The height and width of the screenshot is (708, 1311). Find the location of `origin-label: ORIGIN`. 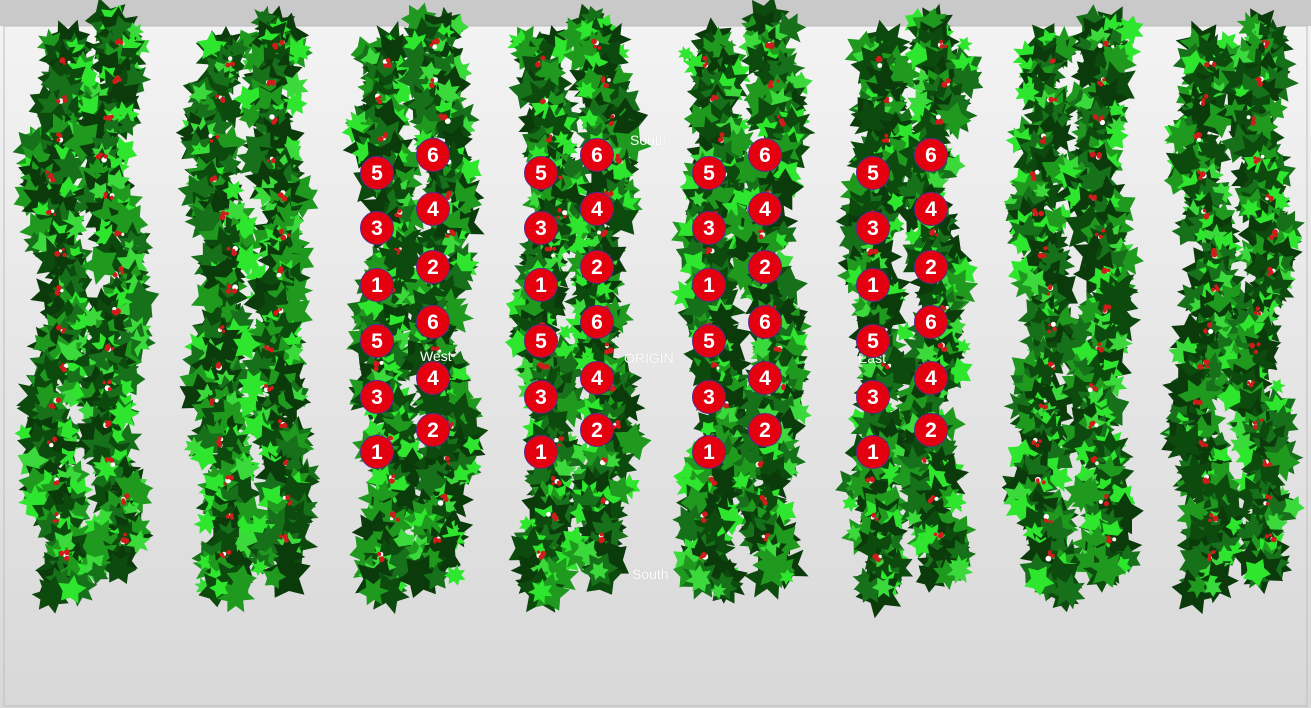

origin-label: ORIGIN is located at coordinates (649, 358).